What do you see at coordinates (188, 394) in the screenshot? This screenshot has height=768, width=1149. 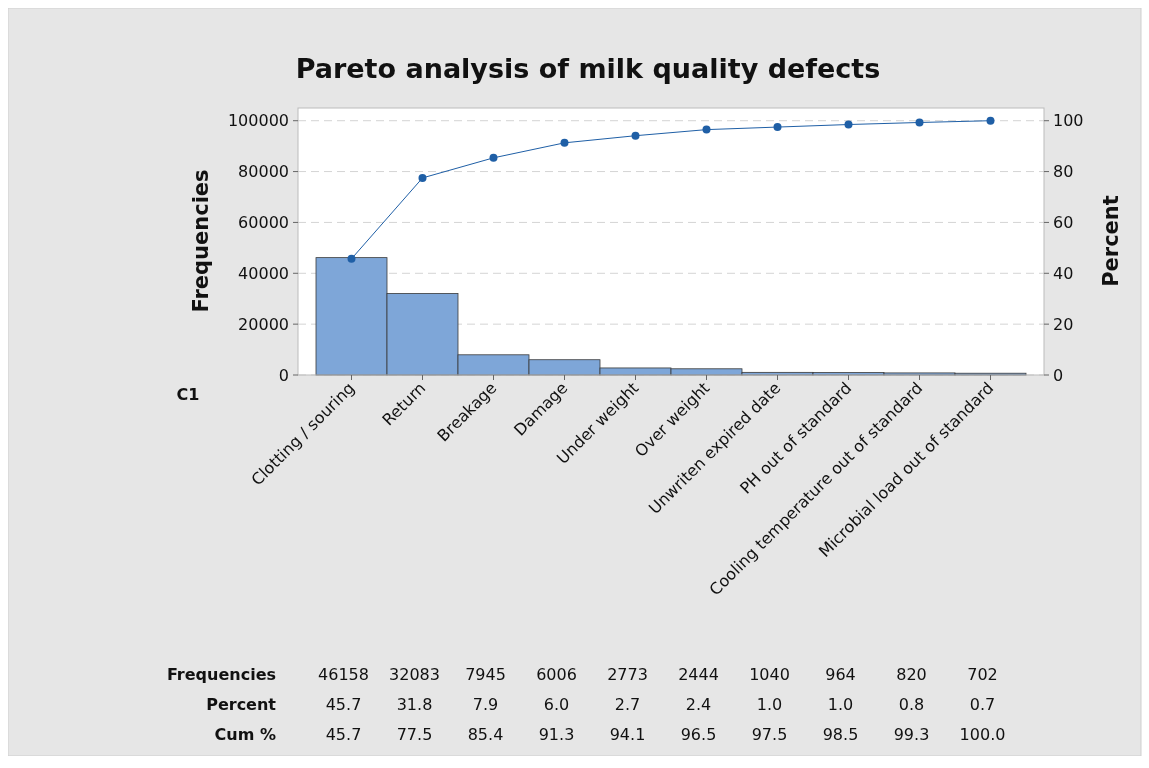 I see `text: C1` at bounding box center [188, 394].